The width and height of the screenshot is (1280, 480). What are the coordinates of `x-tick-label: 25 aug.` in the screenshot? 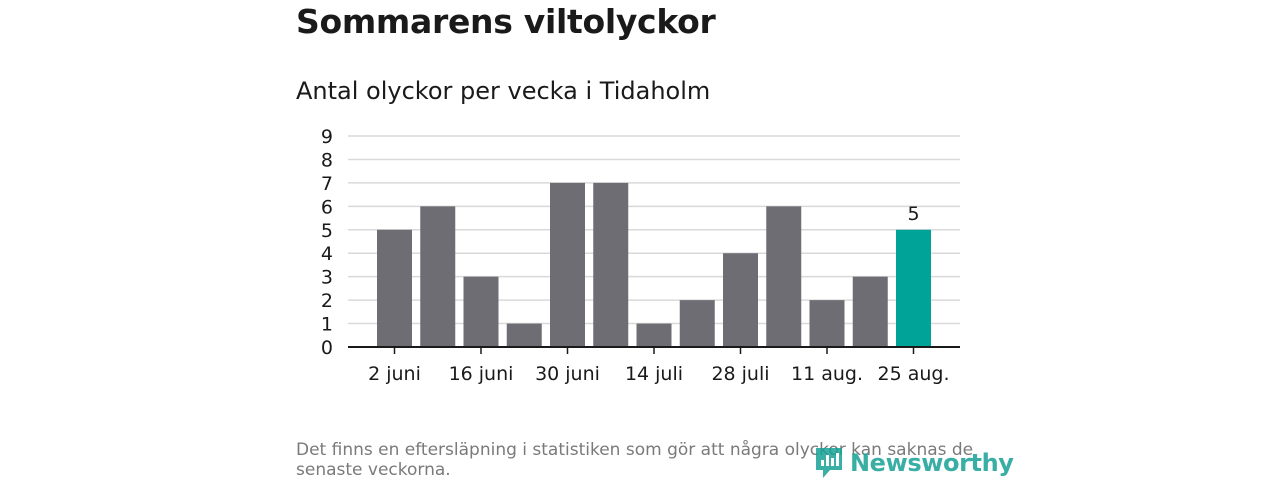 It's located at (913, 374).